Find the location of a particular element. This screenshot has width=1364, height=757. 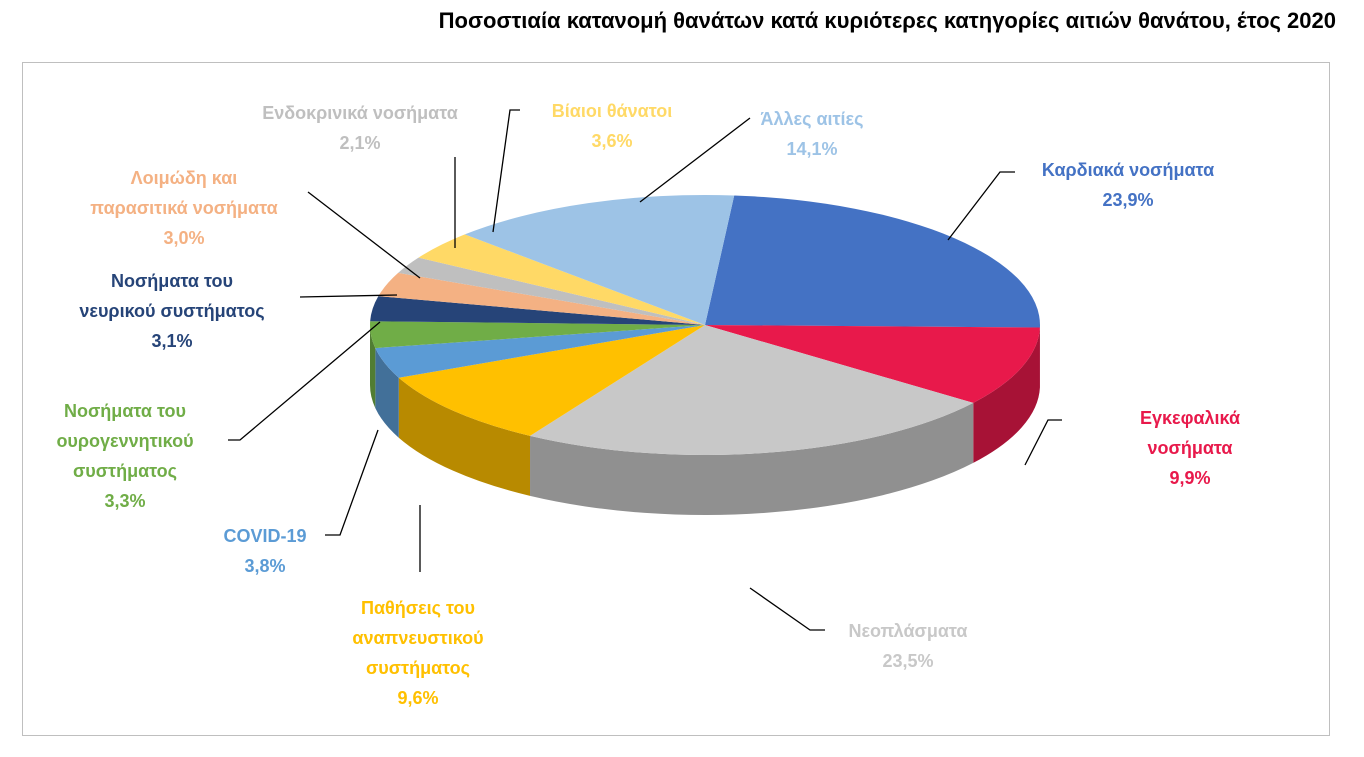

value-label: 3,8% is located at coordinates (265, 566).